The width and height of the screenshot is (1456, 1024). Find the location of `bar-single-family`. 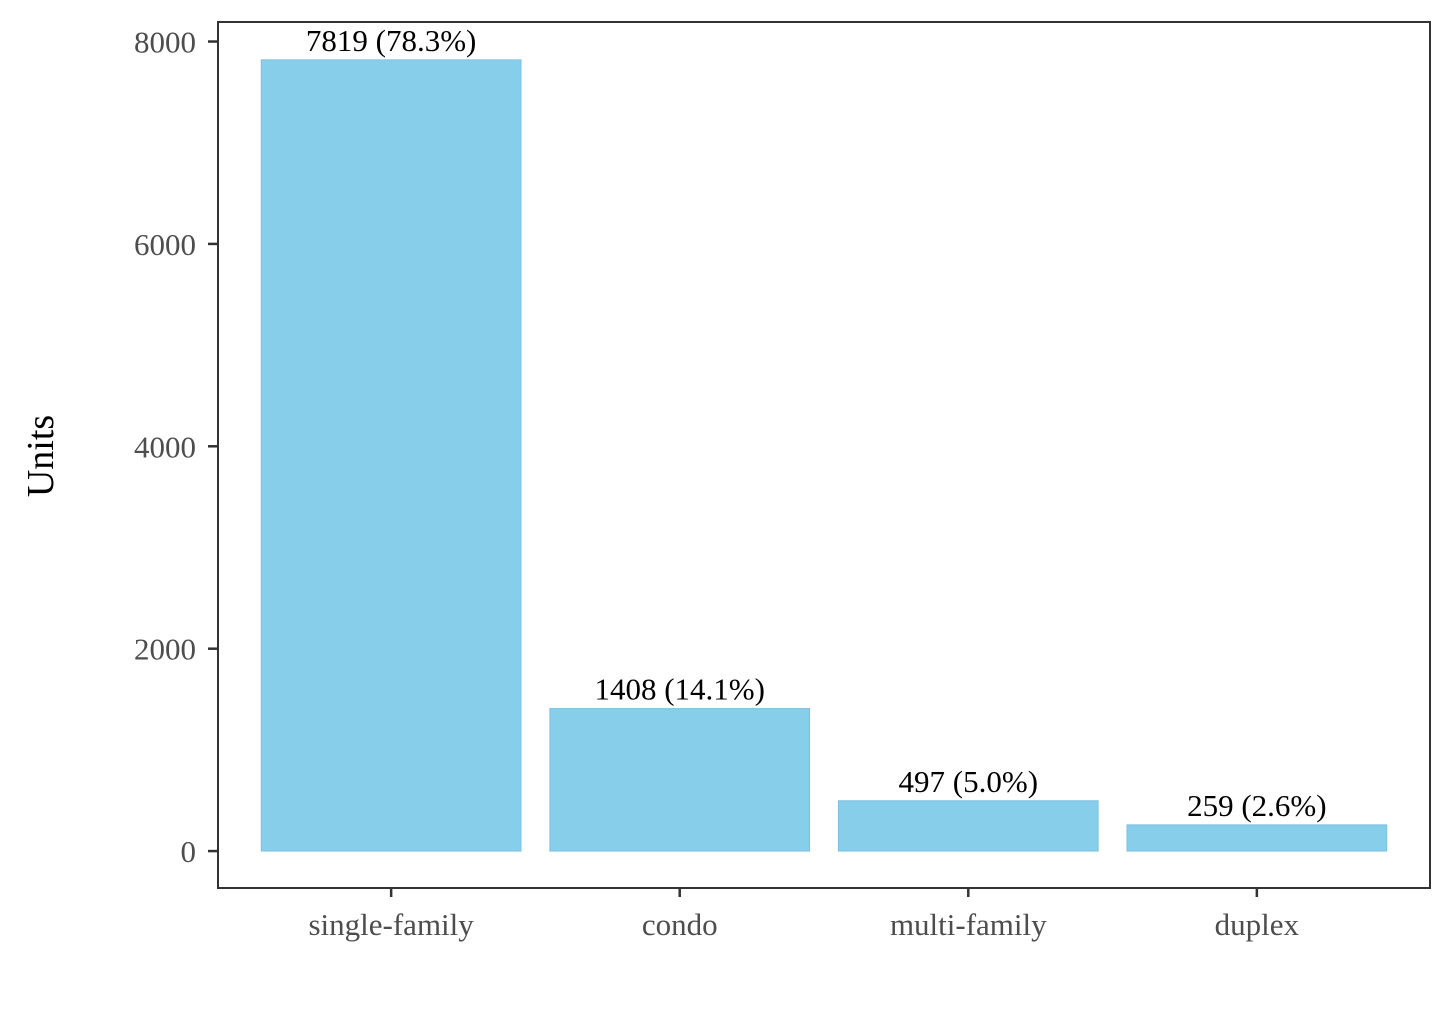

bar-single-family is located at coordinates (391, 455).